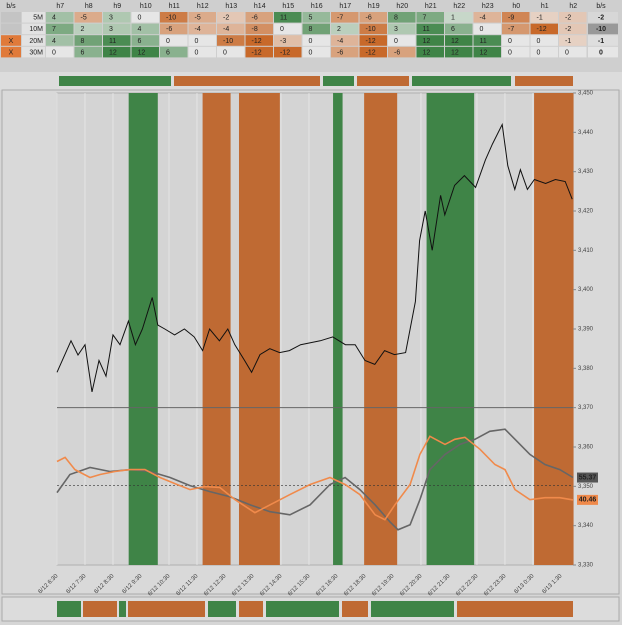 This screenshot has height=625, width=622. Describe the element at coordinates (36, 29) in the screenshot. I see `row-label: 10M` at that location.